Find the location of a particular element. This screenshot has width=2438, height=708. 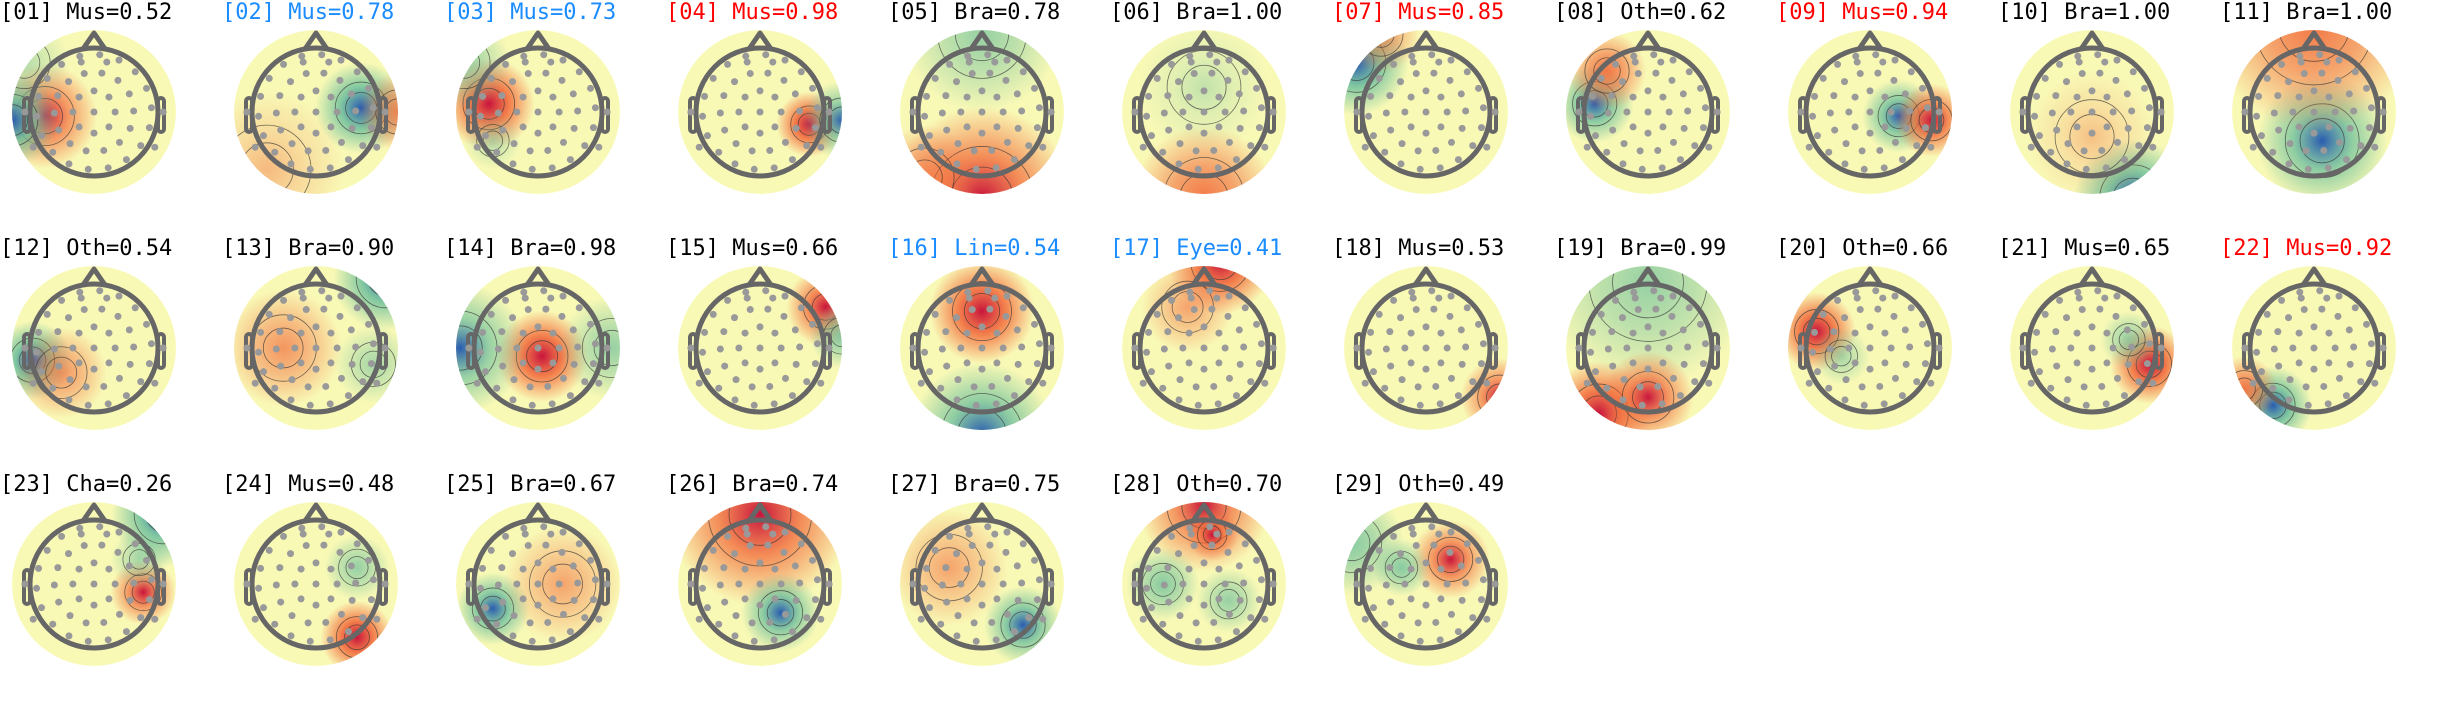

topomap-8: [08] Oth=0.62 is located at coordinates (1665, 118).